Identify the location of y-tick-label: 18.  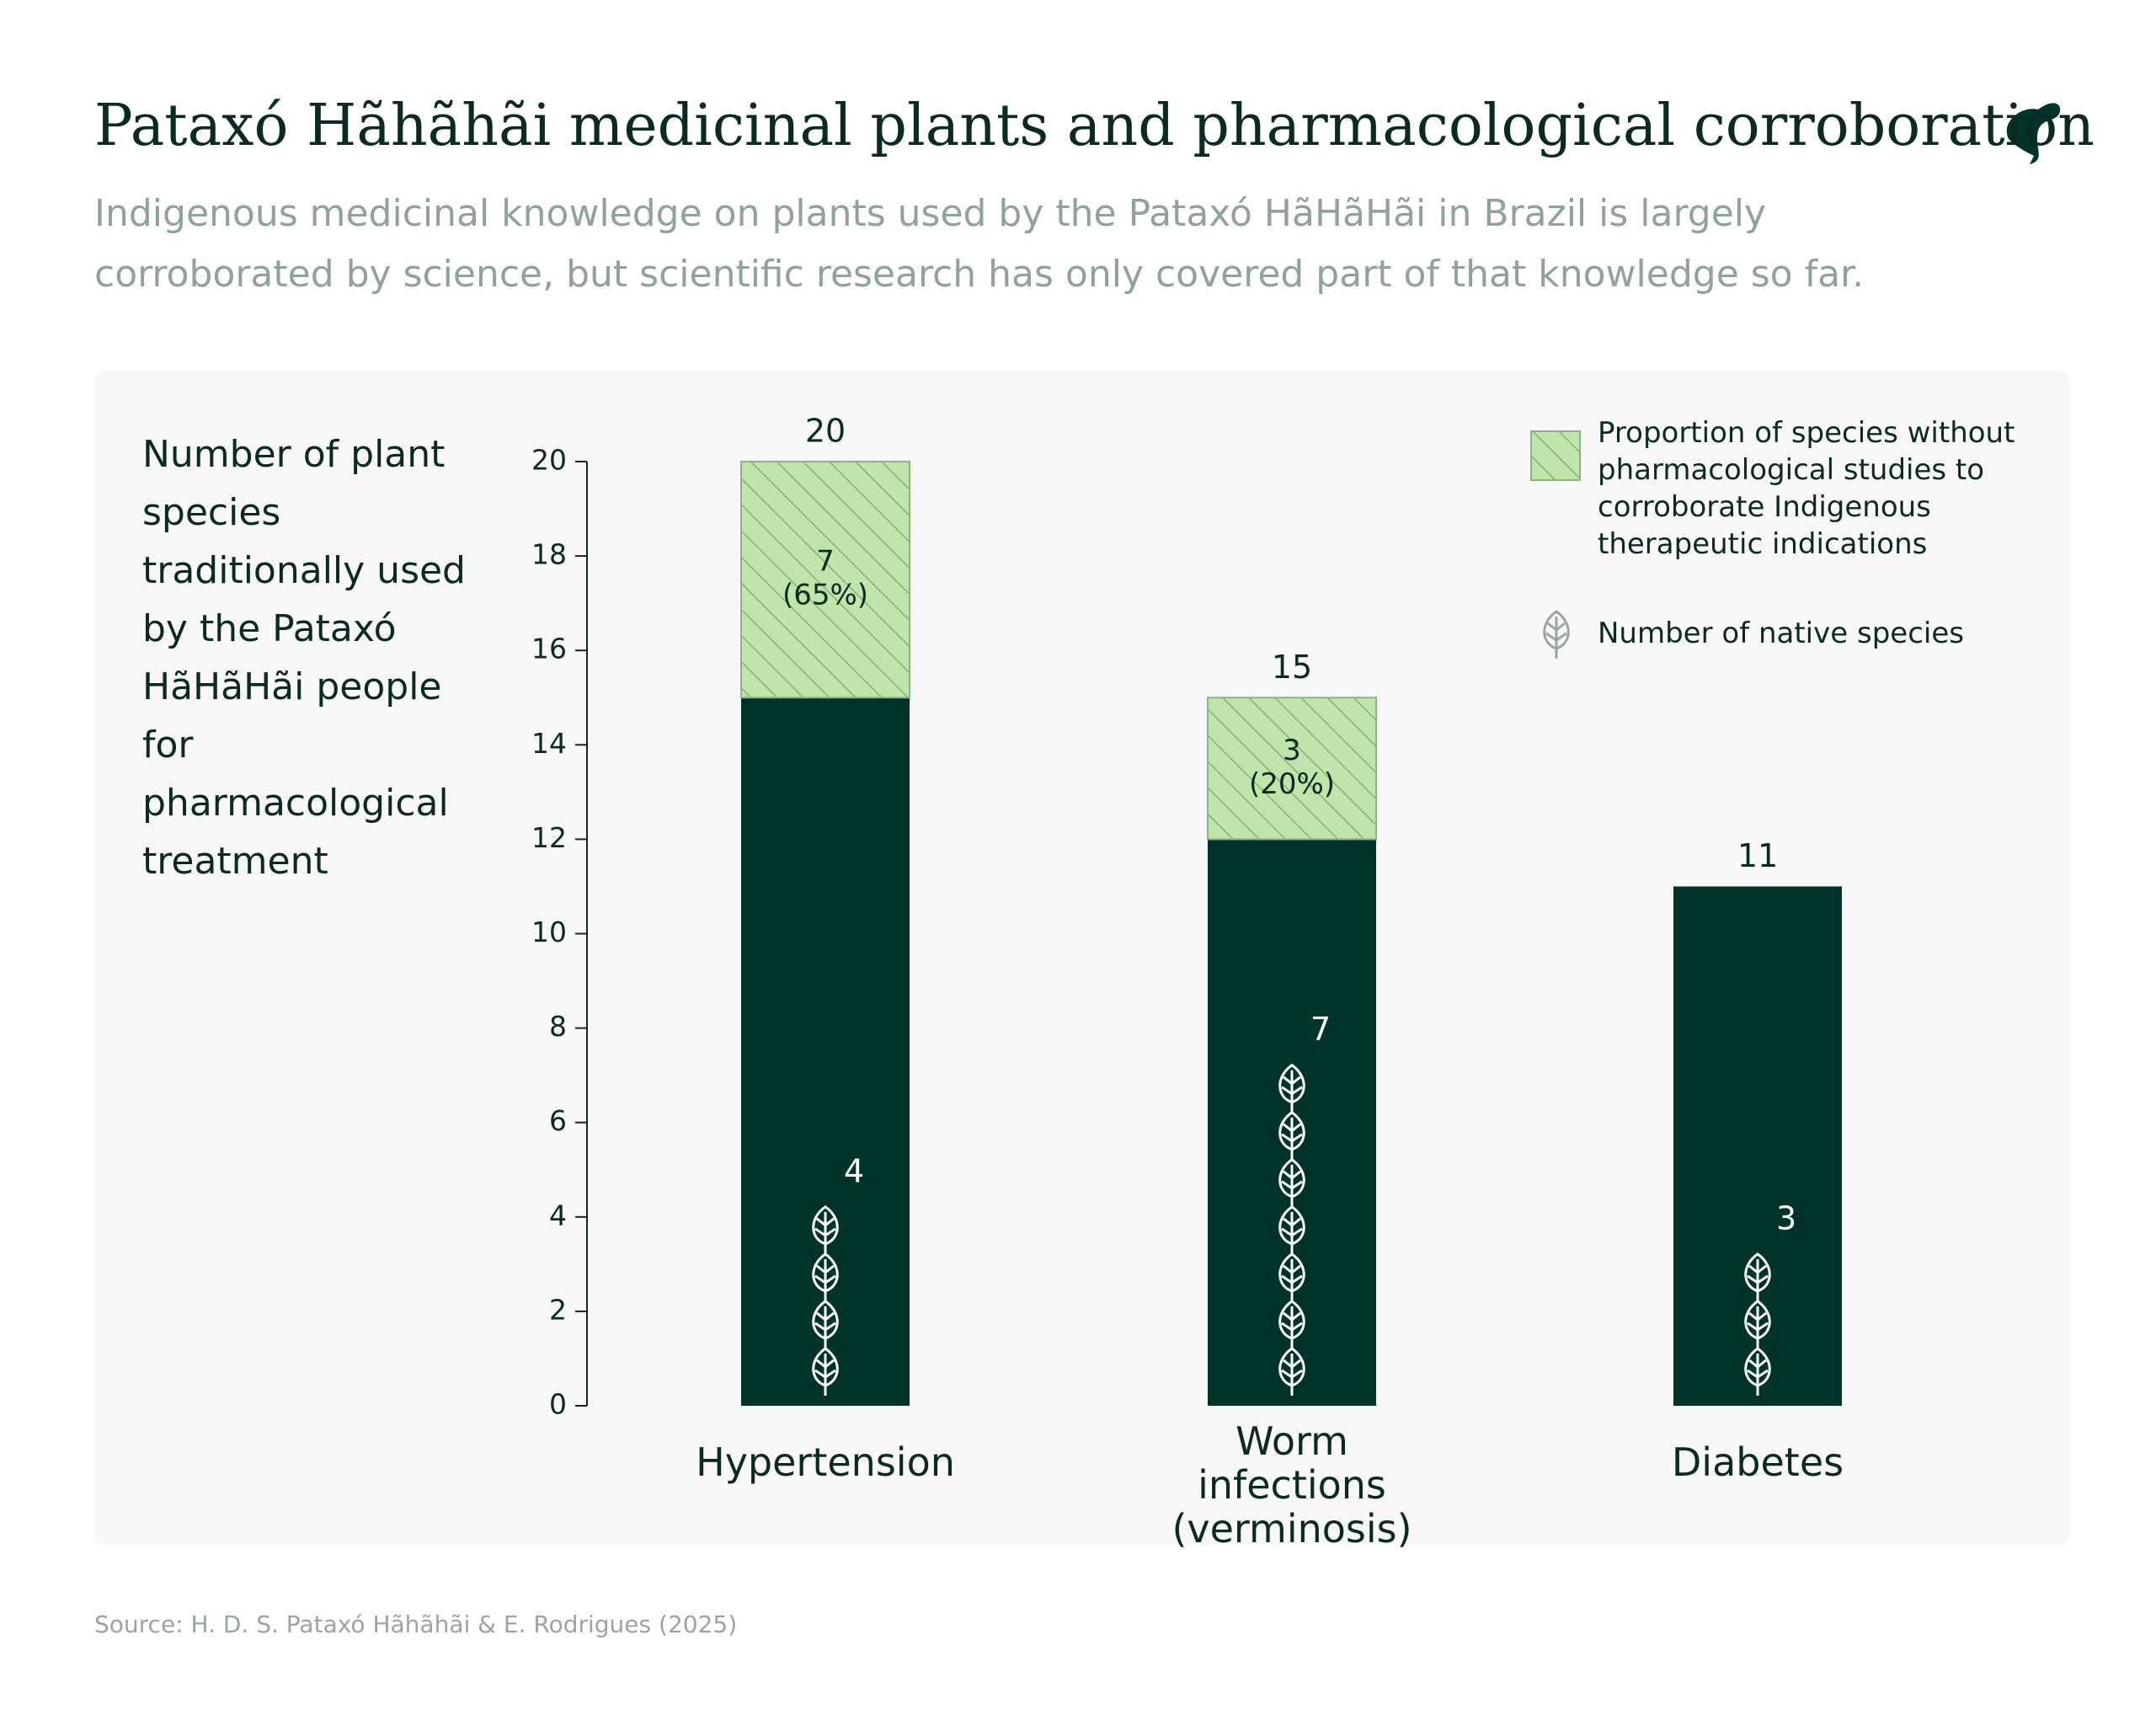
(549, 554).